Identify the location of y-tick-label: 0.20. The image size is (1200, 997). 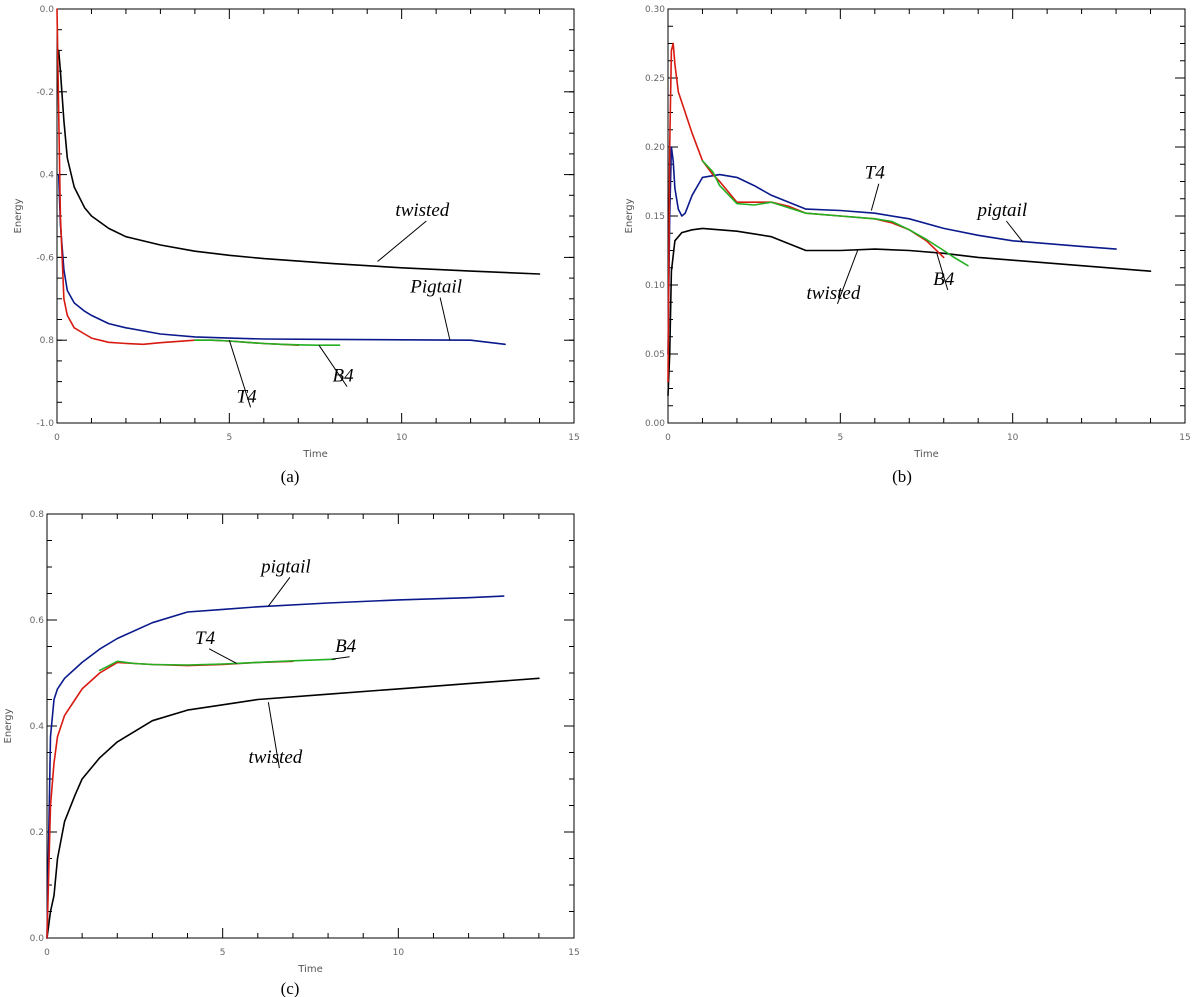
(655, 148).